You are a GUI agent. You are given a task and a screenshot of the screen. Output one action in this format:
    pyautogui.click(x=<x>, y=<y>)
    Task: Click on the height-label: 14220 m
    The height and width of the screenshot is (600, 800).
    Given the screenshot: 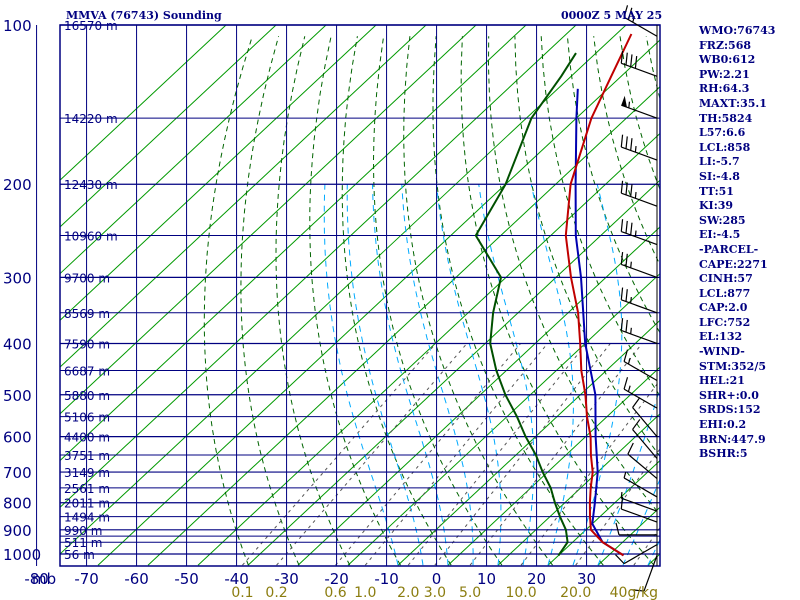 What is the action you would take?
    pyautogui.click(x=91, y=119)
    